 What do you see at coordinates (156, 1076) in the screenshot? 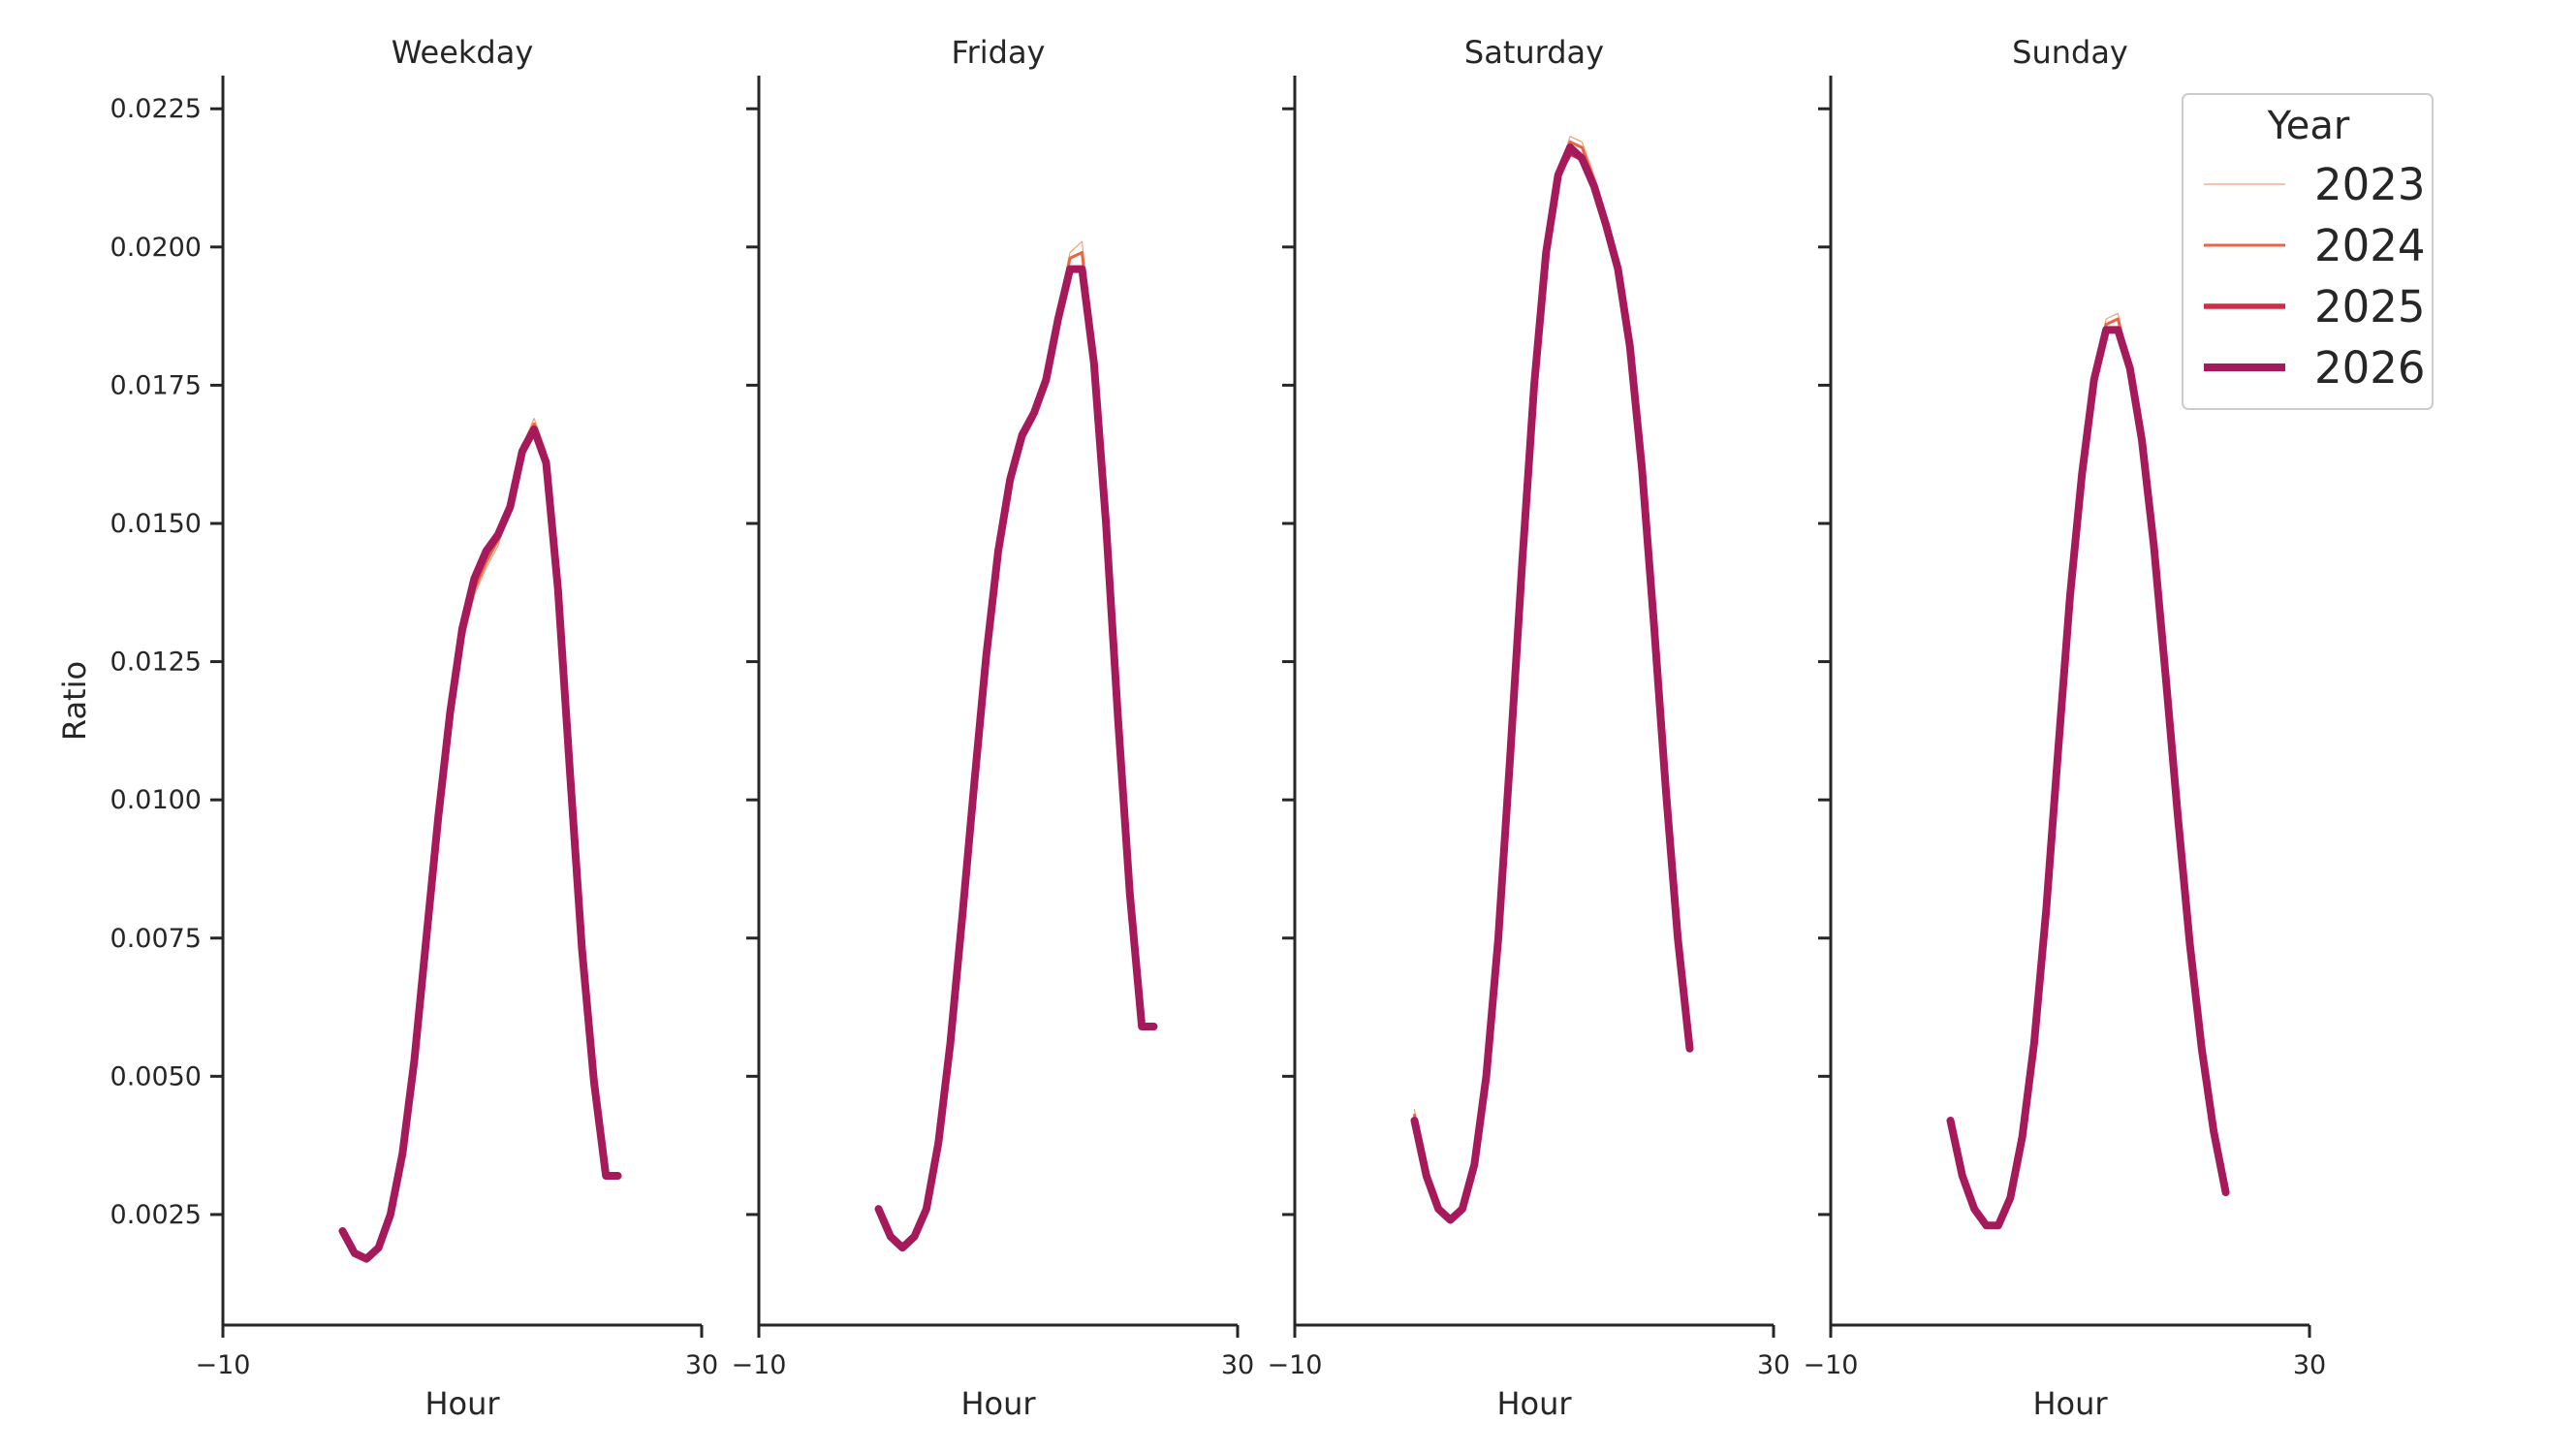
I see `y-tick-label: 0.0050` at bounding box center [156, 1076].